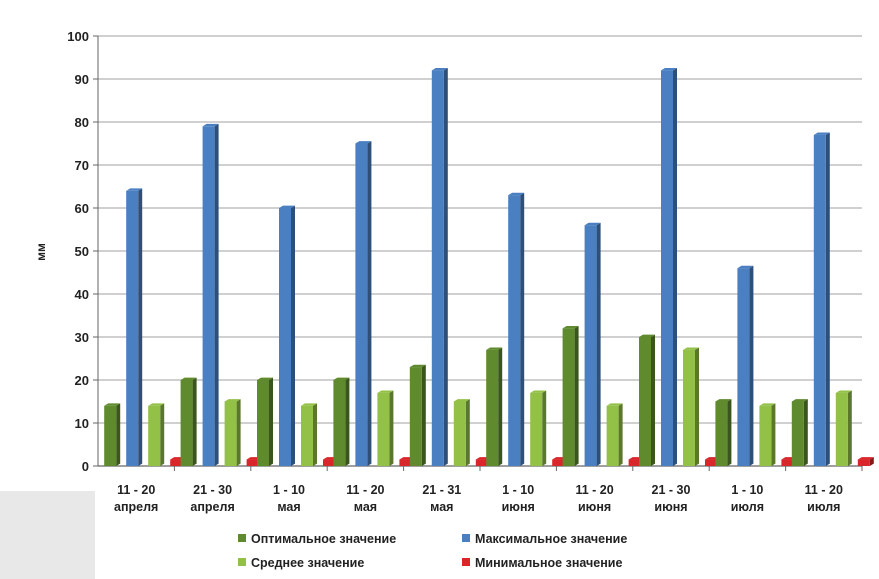  What do you see at coordinates (307, 563) in the screenshot?
I see `legend-label: Среднее значение` at bounding box center [307, 563].